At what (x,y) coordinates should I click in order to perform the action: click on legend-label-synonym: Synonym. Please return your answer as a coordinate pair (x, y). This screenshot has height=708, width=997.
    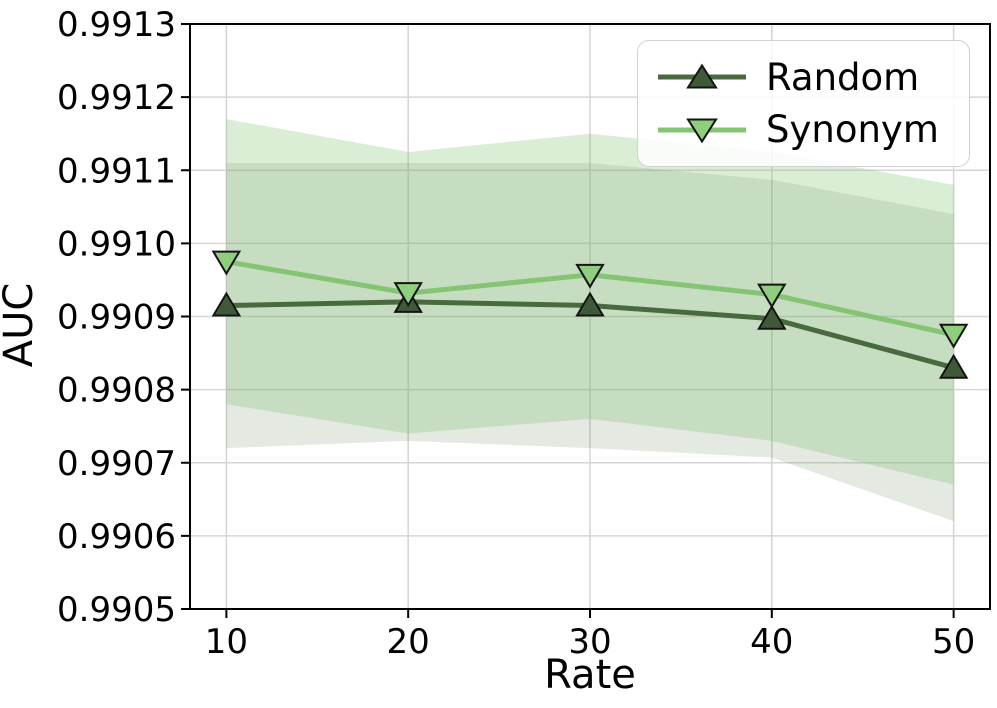
    Looking at the image, I should click on (852, 130).